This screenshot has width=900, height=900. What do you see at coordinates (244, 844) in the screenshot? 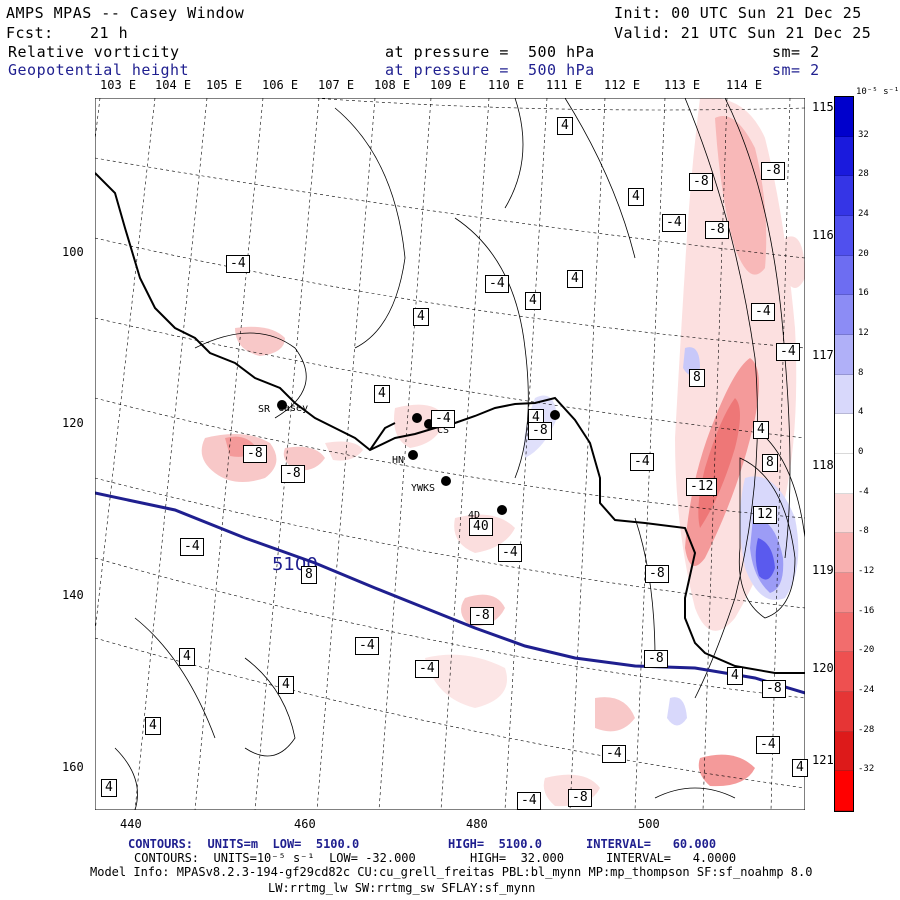
I see `footer-height-contours: CONTOURS: UNITS=m LOW= 5100.0` at bounding box center [244, 844].